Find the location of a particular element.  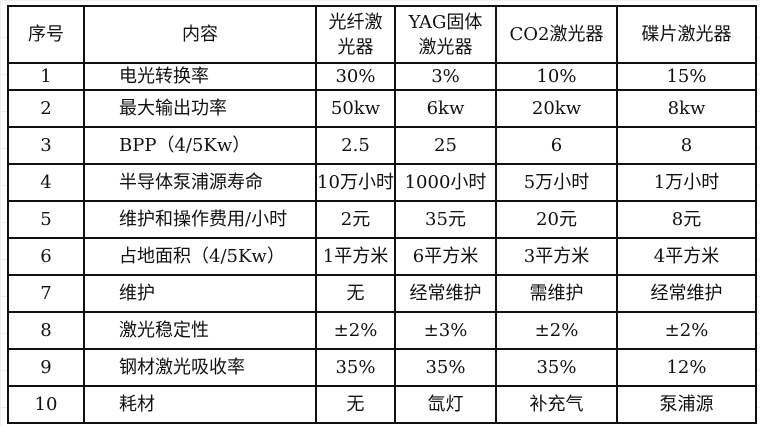

cell-co2-laser: 35% is located at coordinates (556, 367).